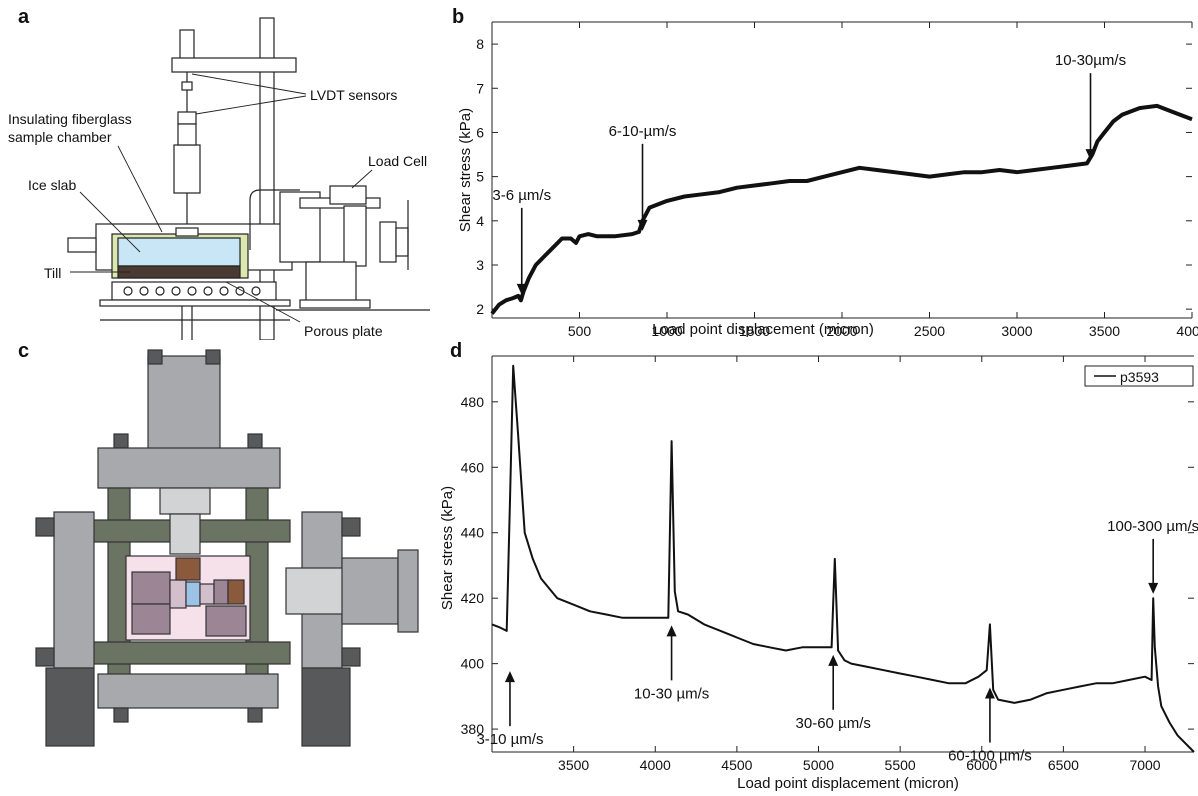  I want to click on y-tick-label: 440, so click(473, 533).